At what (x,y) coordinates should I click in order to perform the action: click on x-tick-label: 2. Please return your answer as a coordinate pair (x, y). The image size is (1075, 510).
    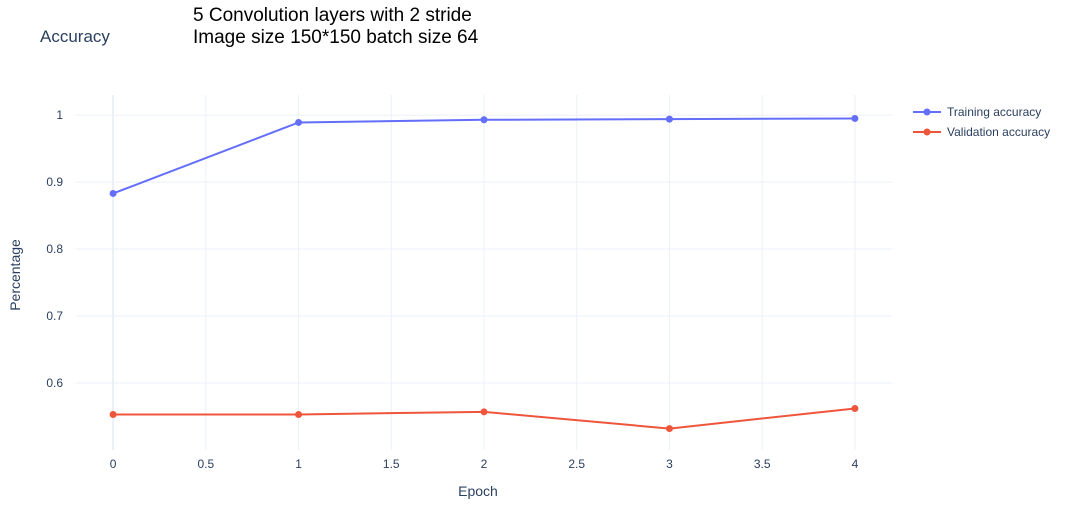
    Looking at the image, I should click on (484, 464).